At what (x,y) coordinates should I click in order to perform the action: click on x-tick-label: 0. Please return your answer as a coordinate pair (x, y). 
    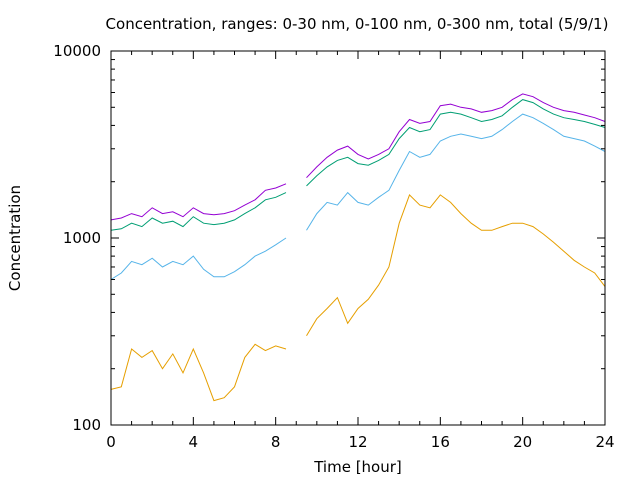
    Looking at the image, I should click on (111, 442).